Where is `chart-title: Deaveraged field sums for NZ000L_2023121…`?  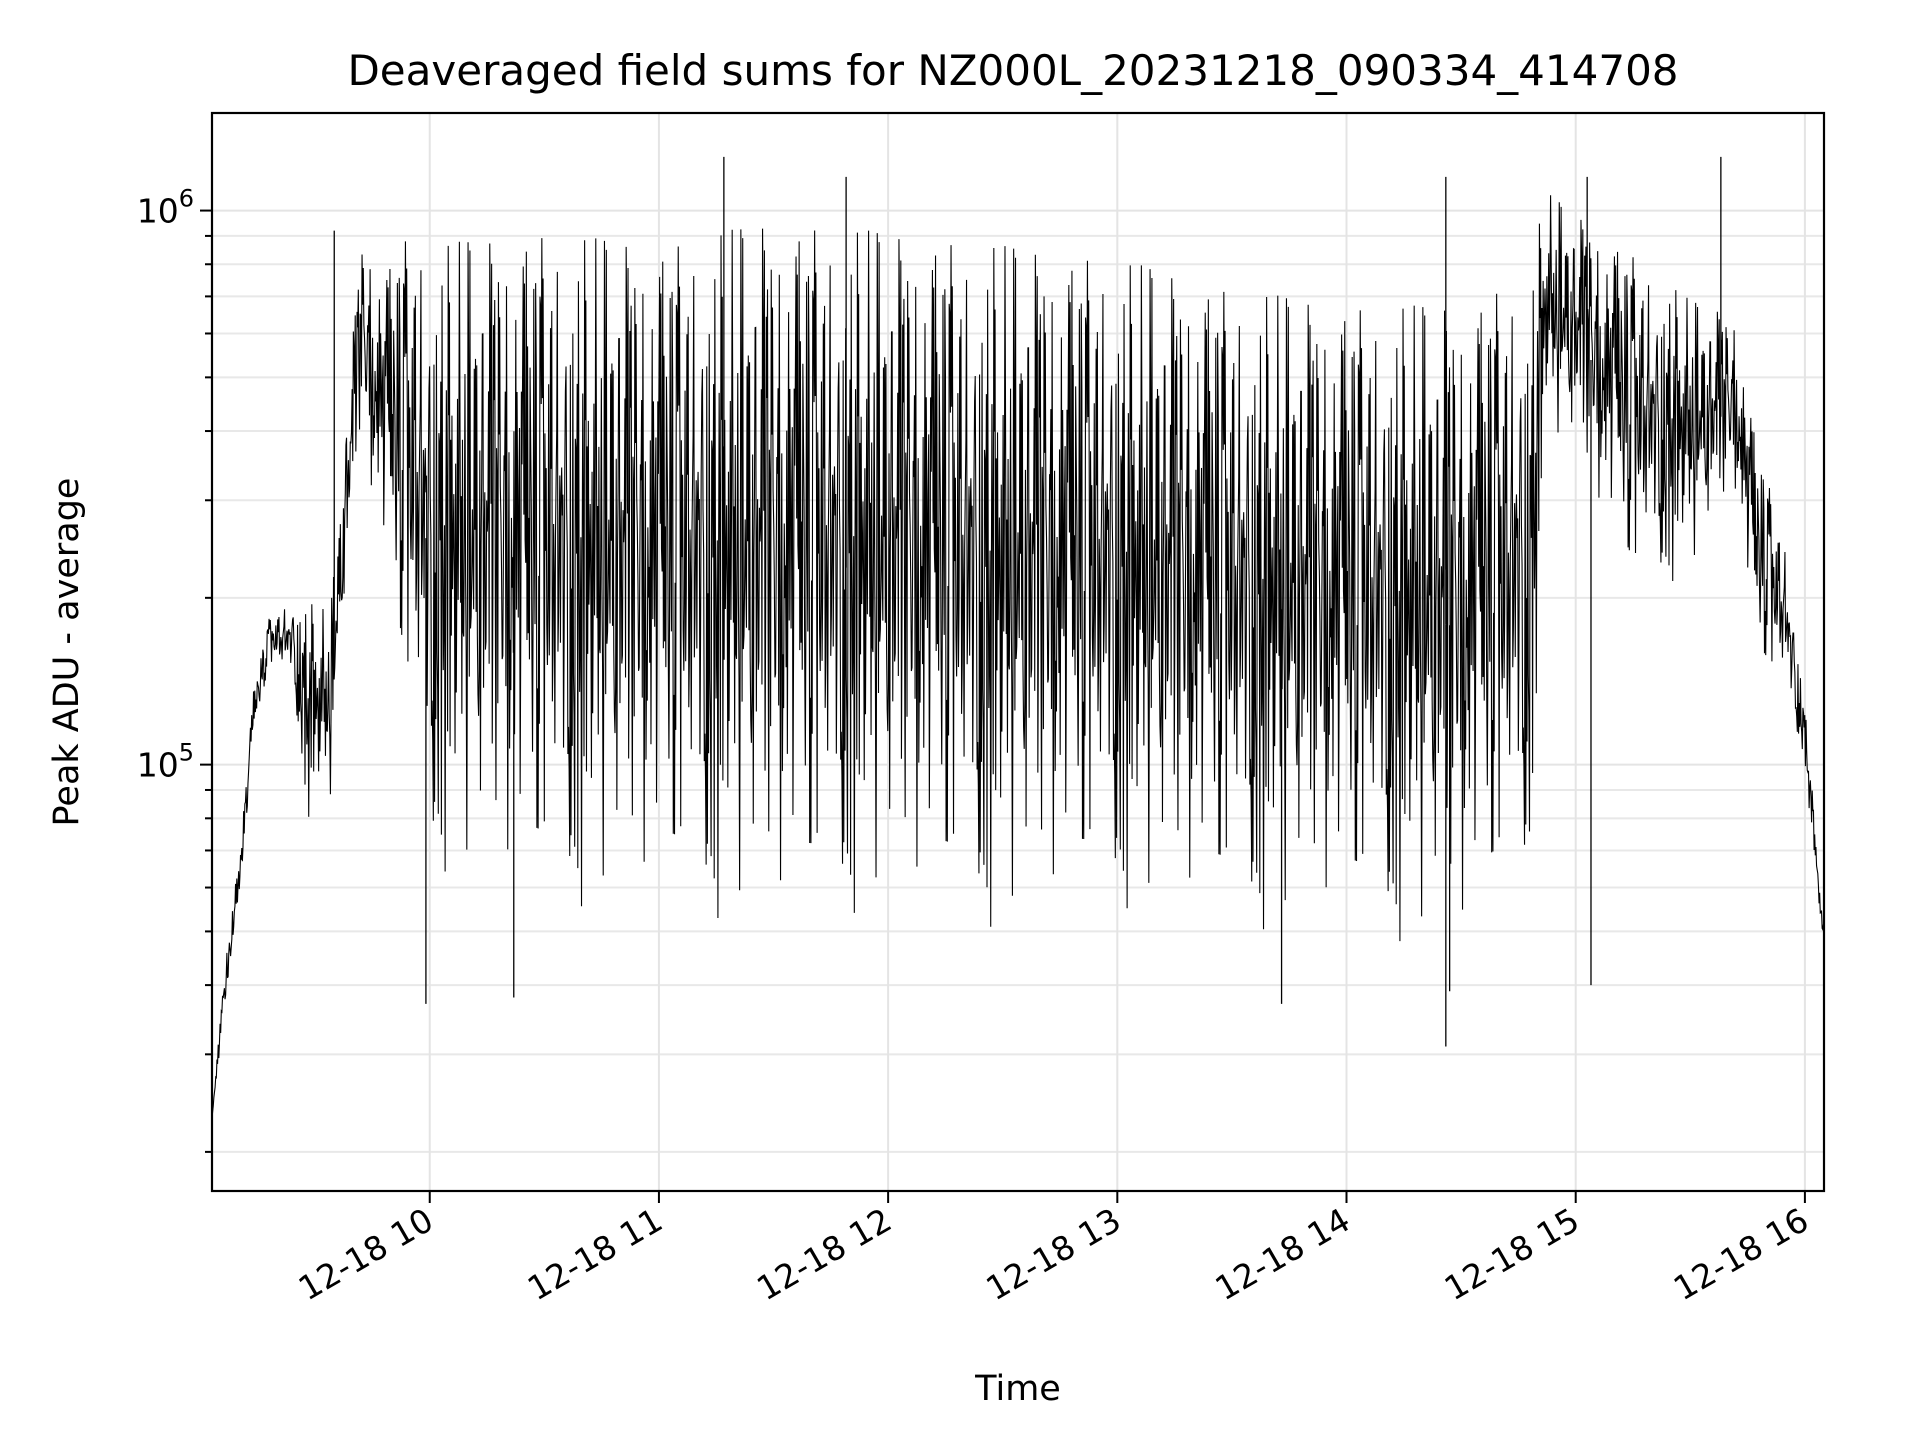 chart-title: Deaveraged field sums for NZ000L_2023121… is located at coordinates (1012, 70).